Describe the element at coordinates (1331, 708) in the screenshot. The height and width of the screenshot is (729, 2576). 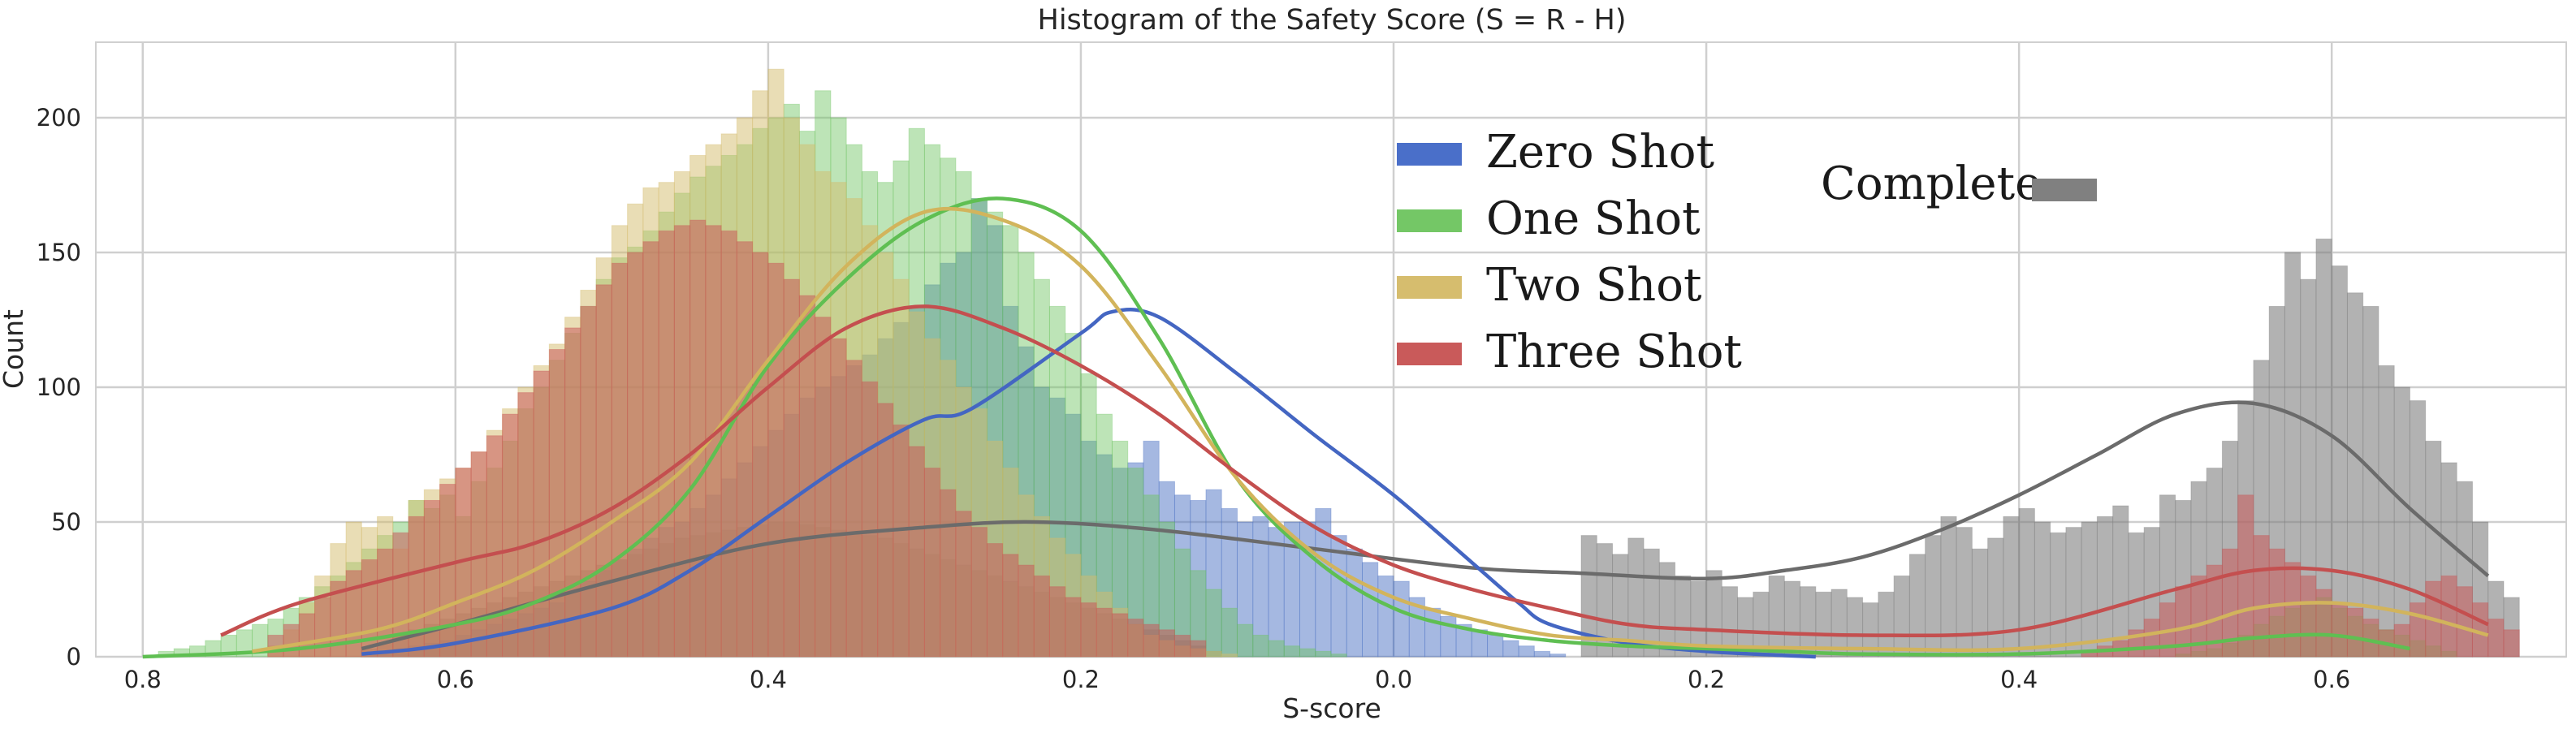
I see `x-axis-label: S-score` at that location.